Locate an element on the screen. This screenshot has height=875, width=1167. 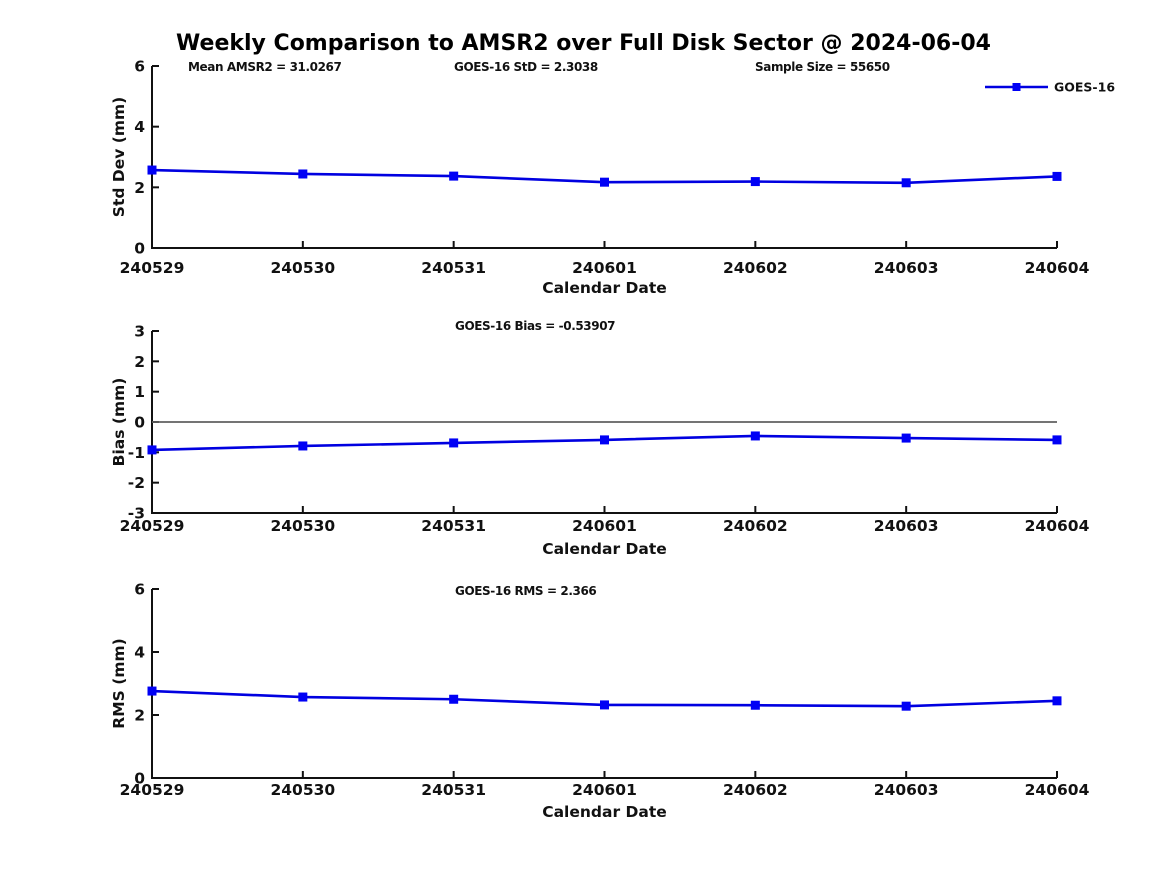
legend-marker-sample is located at coordinates (1016, 87).